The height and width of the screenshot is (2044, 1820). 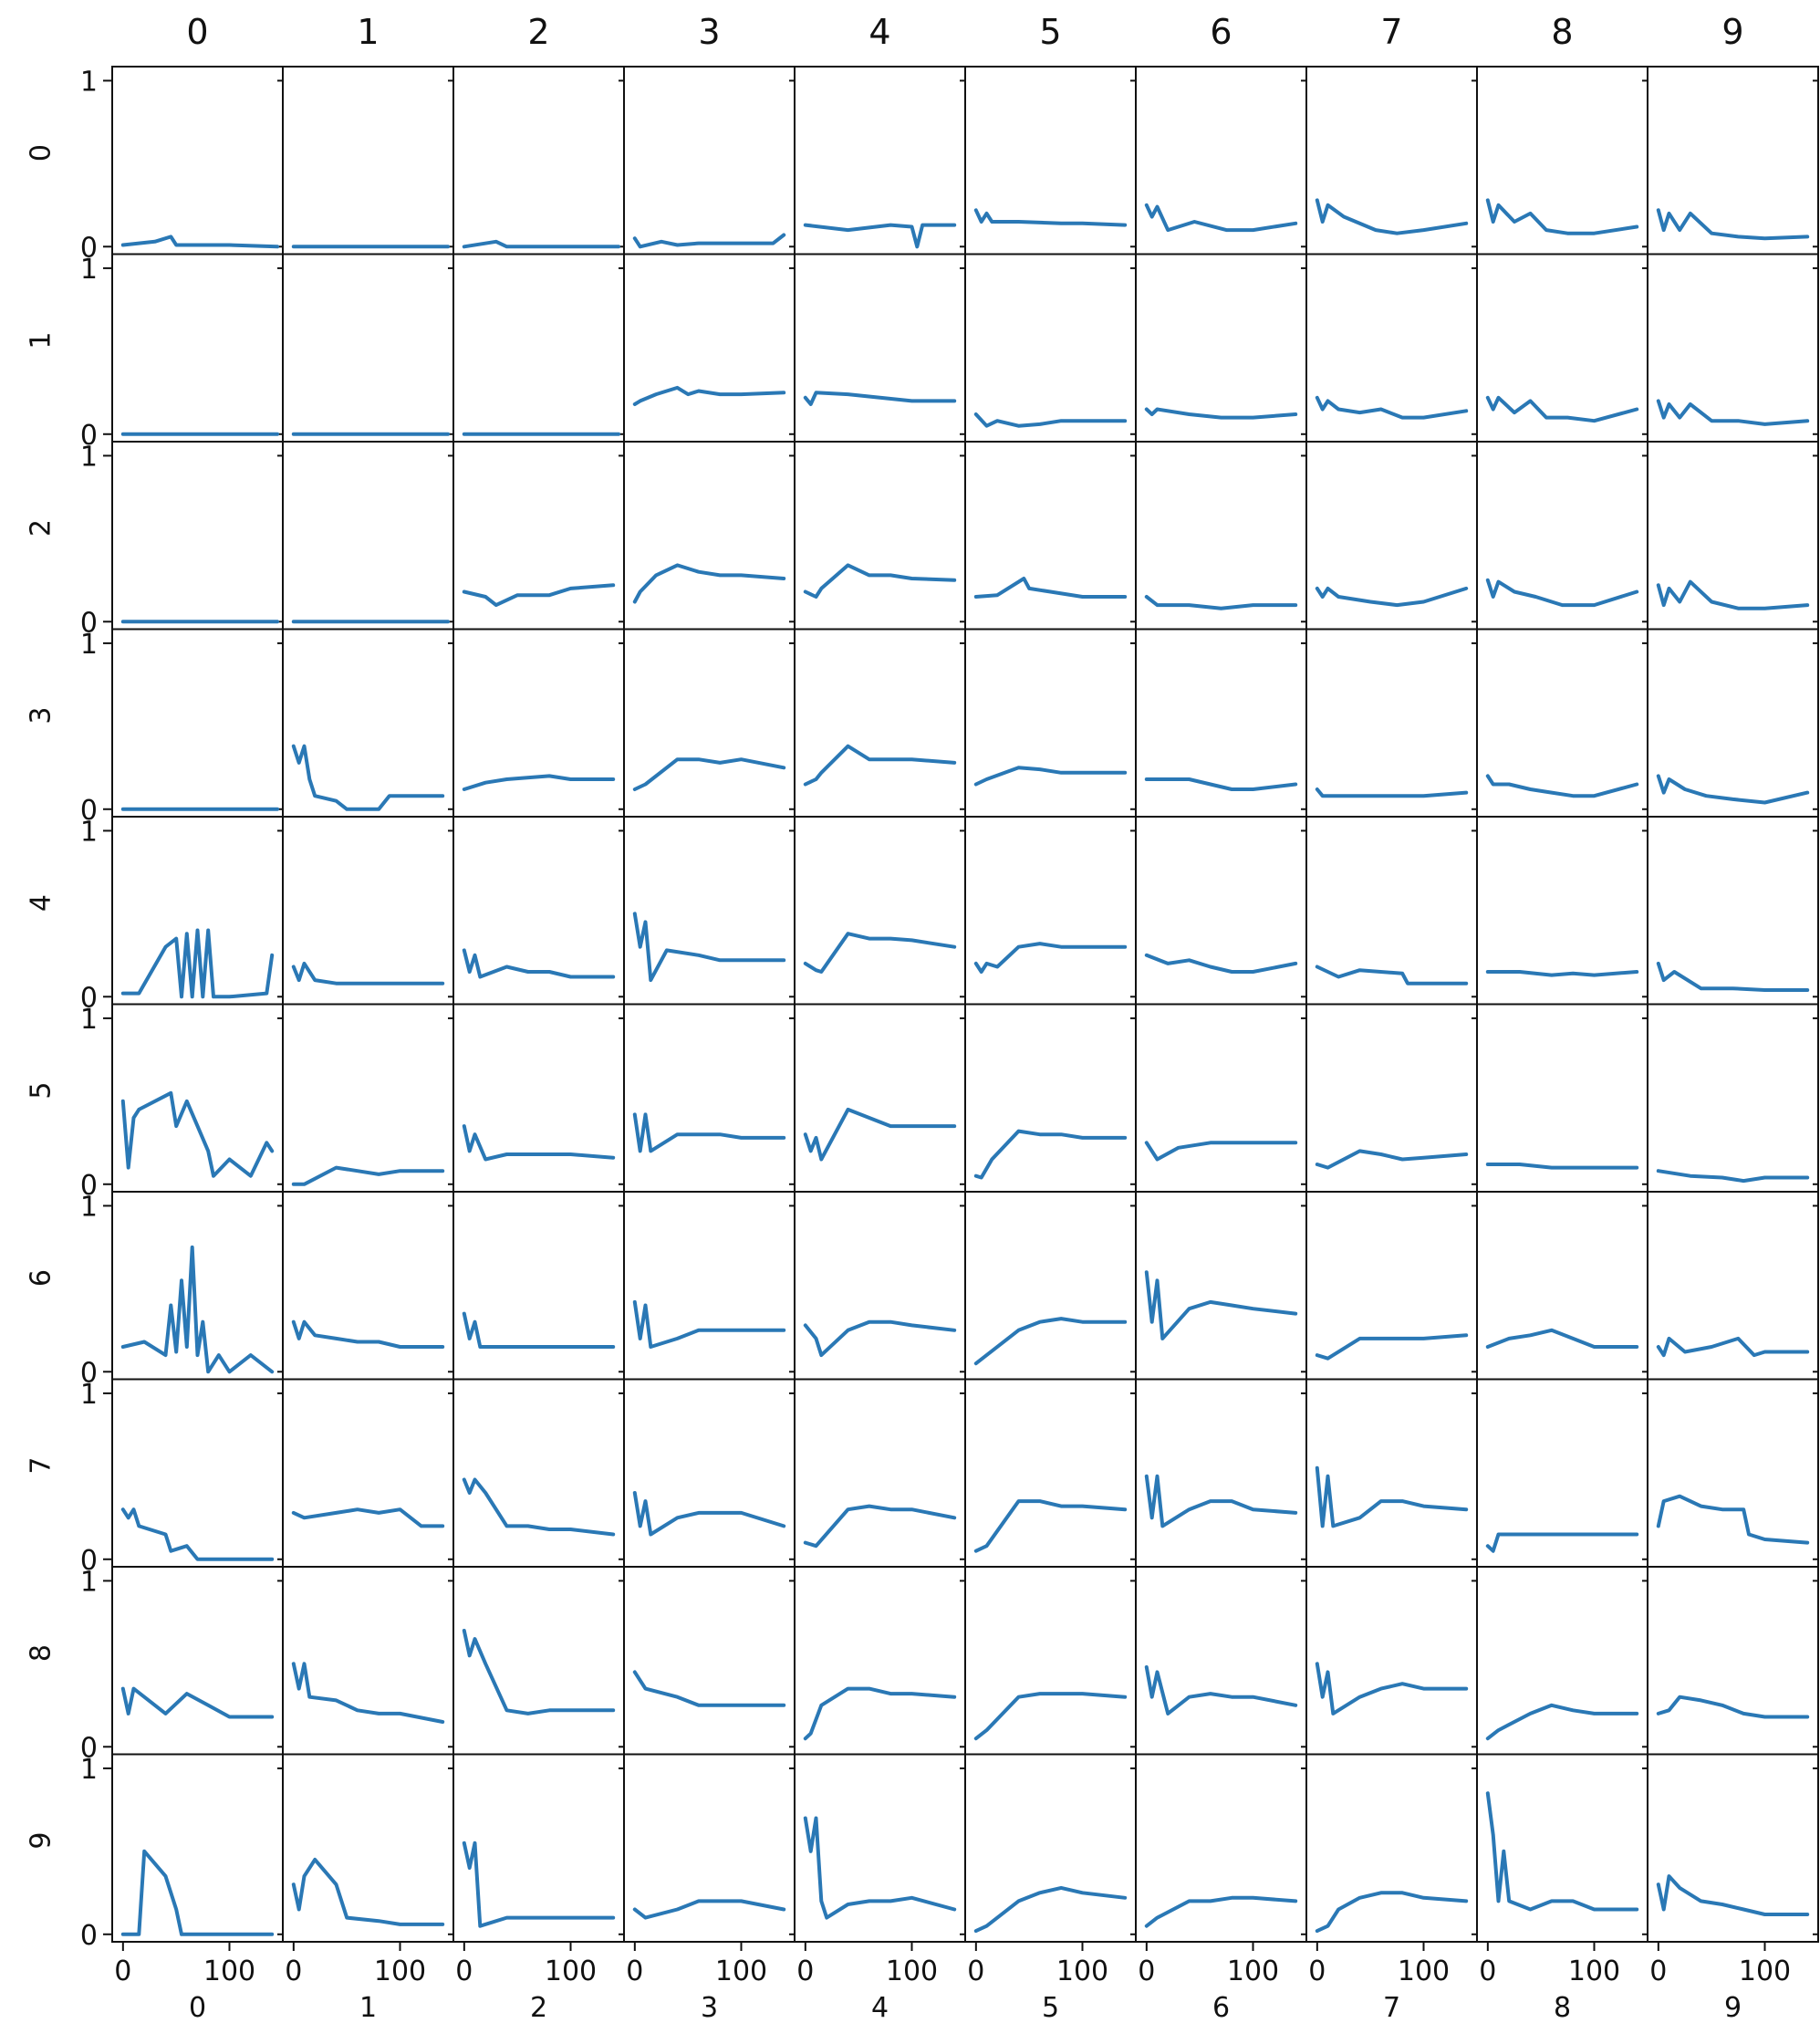 I want to click on row-header: 2, so click(x=41, y=528).